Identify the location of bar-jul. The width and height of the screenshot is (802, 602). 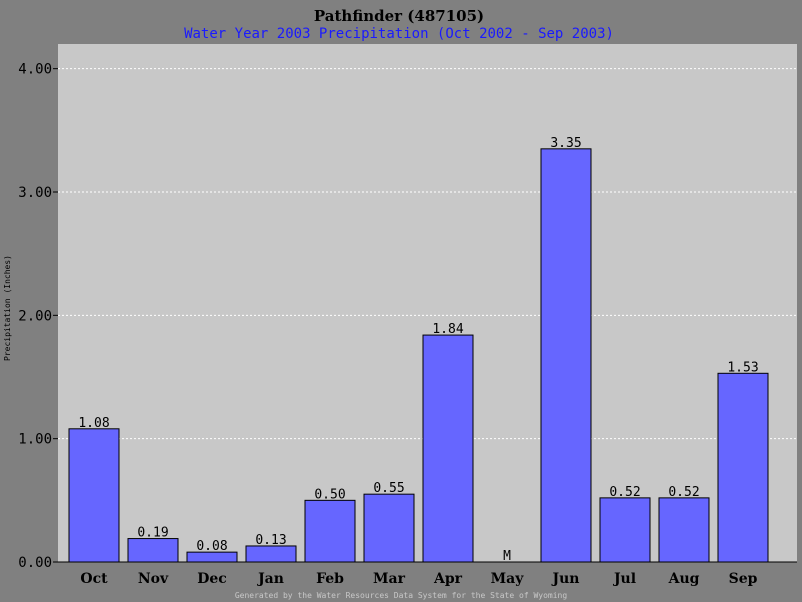
(625, 530).